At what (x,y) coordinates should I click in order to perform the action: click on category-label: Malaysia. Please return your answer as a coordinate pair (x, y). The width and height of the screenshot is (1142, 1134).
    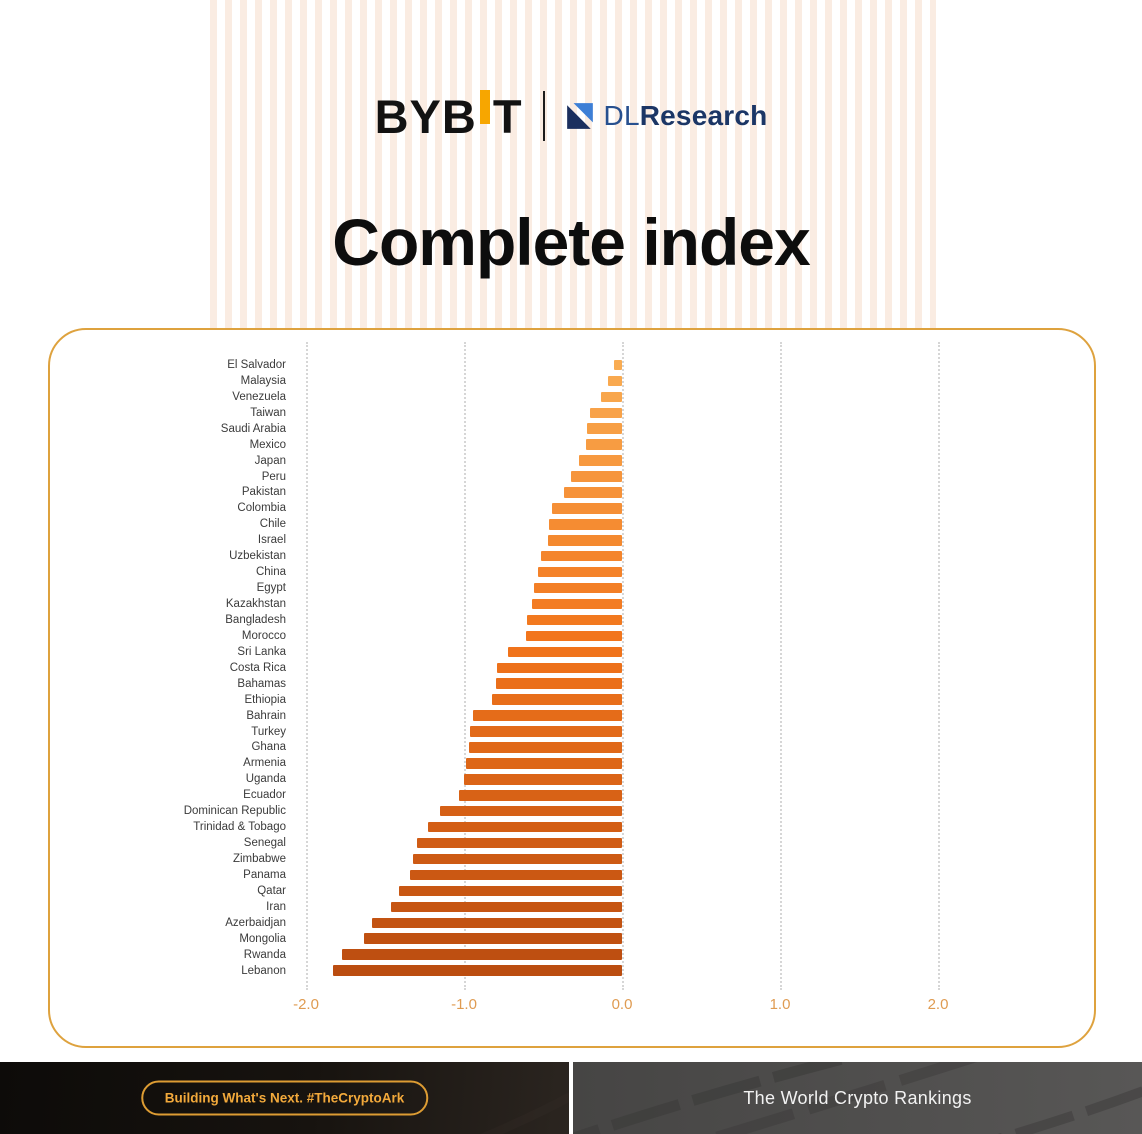
    Looking at the image, I should click on (263, 380).